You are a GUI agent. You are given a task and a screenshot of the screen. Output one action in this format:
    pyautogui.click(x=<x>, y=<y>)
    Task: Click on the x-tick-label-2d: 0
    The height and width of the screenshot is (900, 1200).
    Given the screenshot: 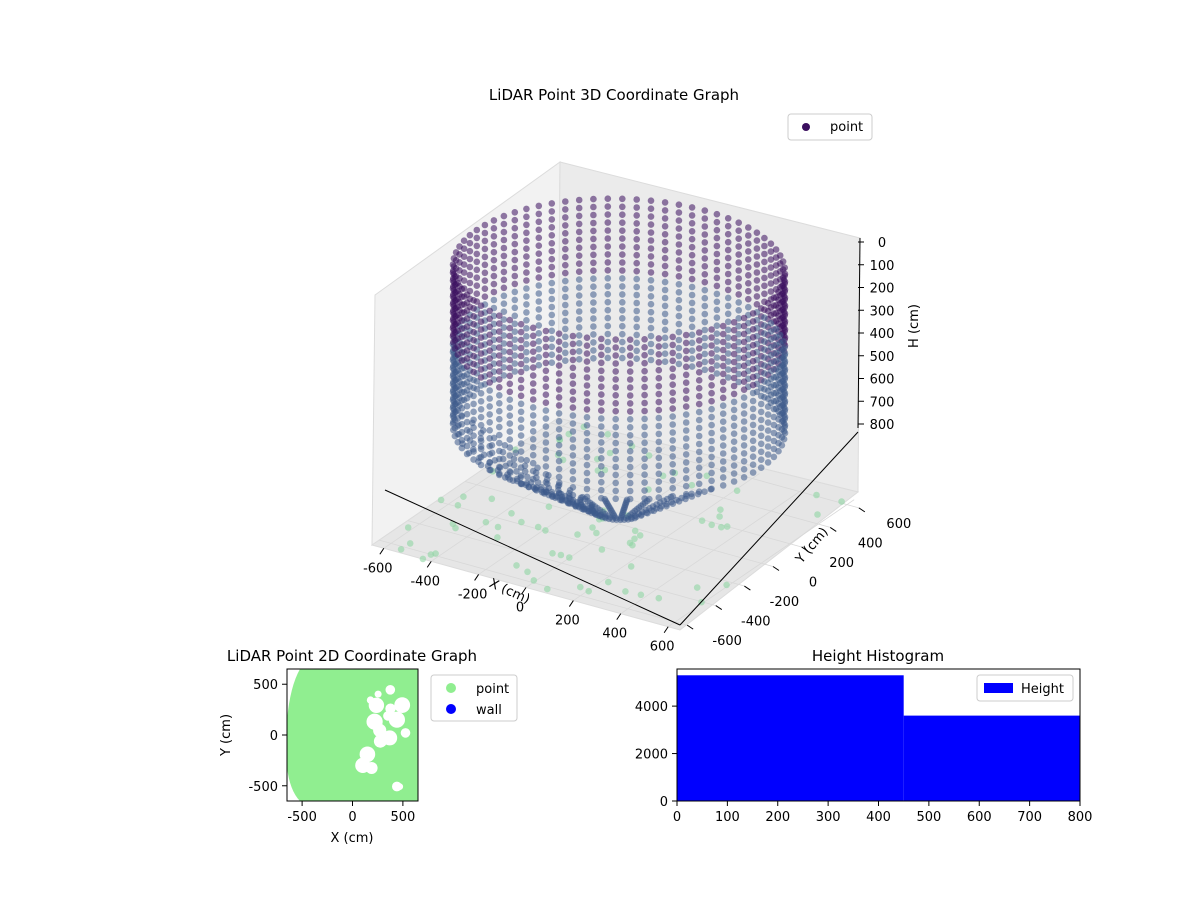 What is the action you would take?
    pyautogui.click(x=352, y=817)
    